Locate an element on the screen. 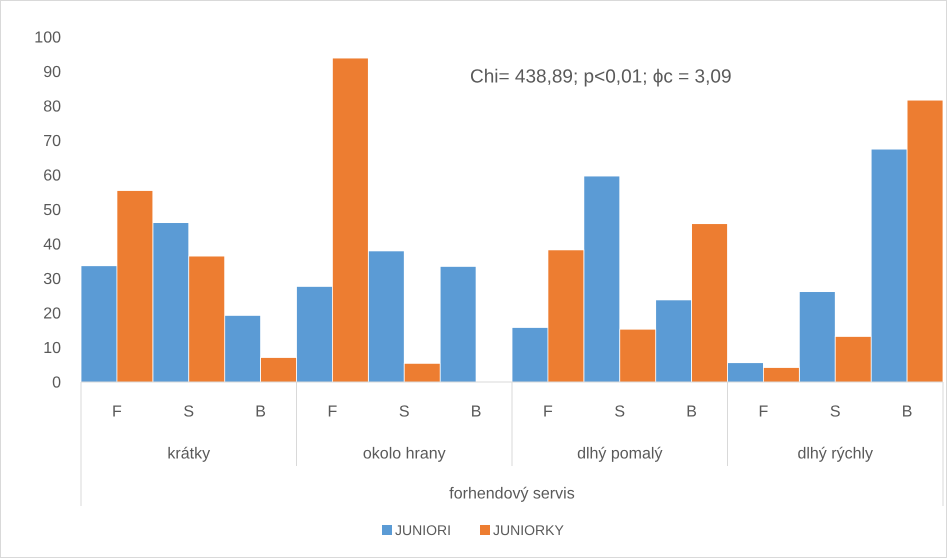 This screenshot has width=947, height=558. y-tick-label: 60 is located at coordinates (52, 176).